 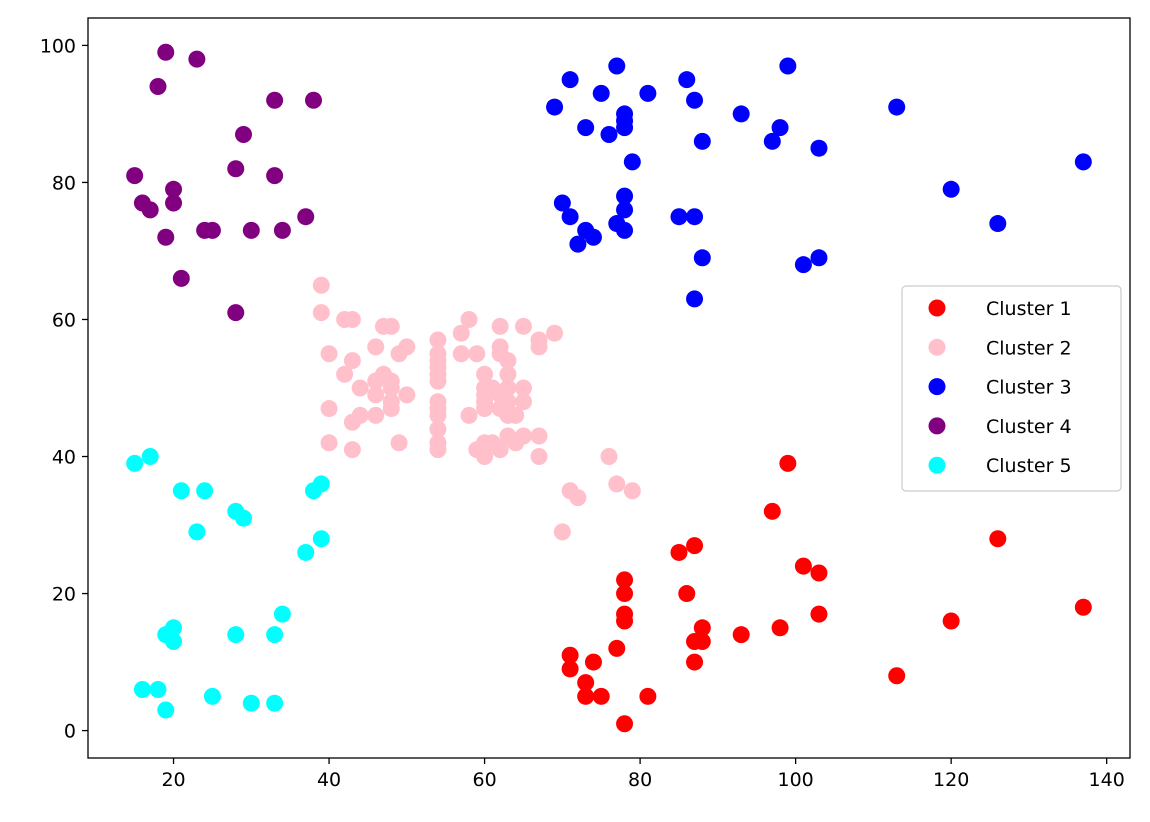 What do you see at coordinates (1029, 466) in the screenshot?
I see `legend-label: Cluster 5` at bounding box center [1029, 466].